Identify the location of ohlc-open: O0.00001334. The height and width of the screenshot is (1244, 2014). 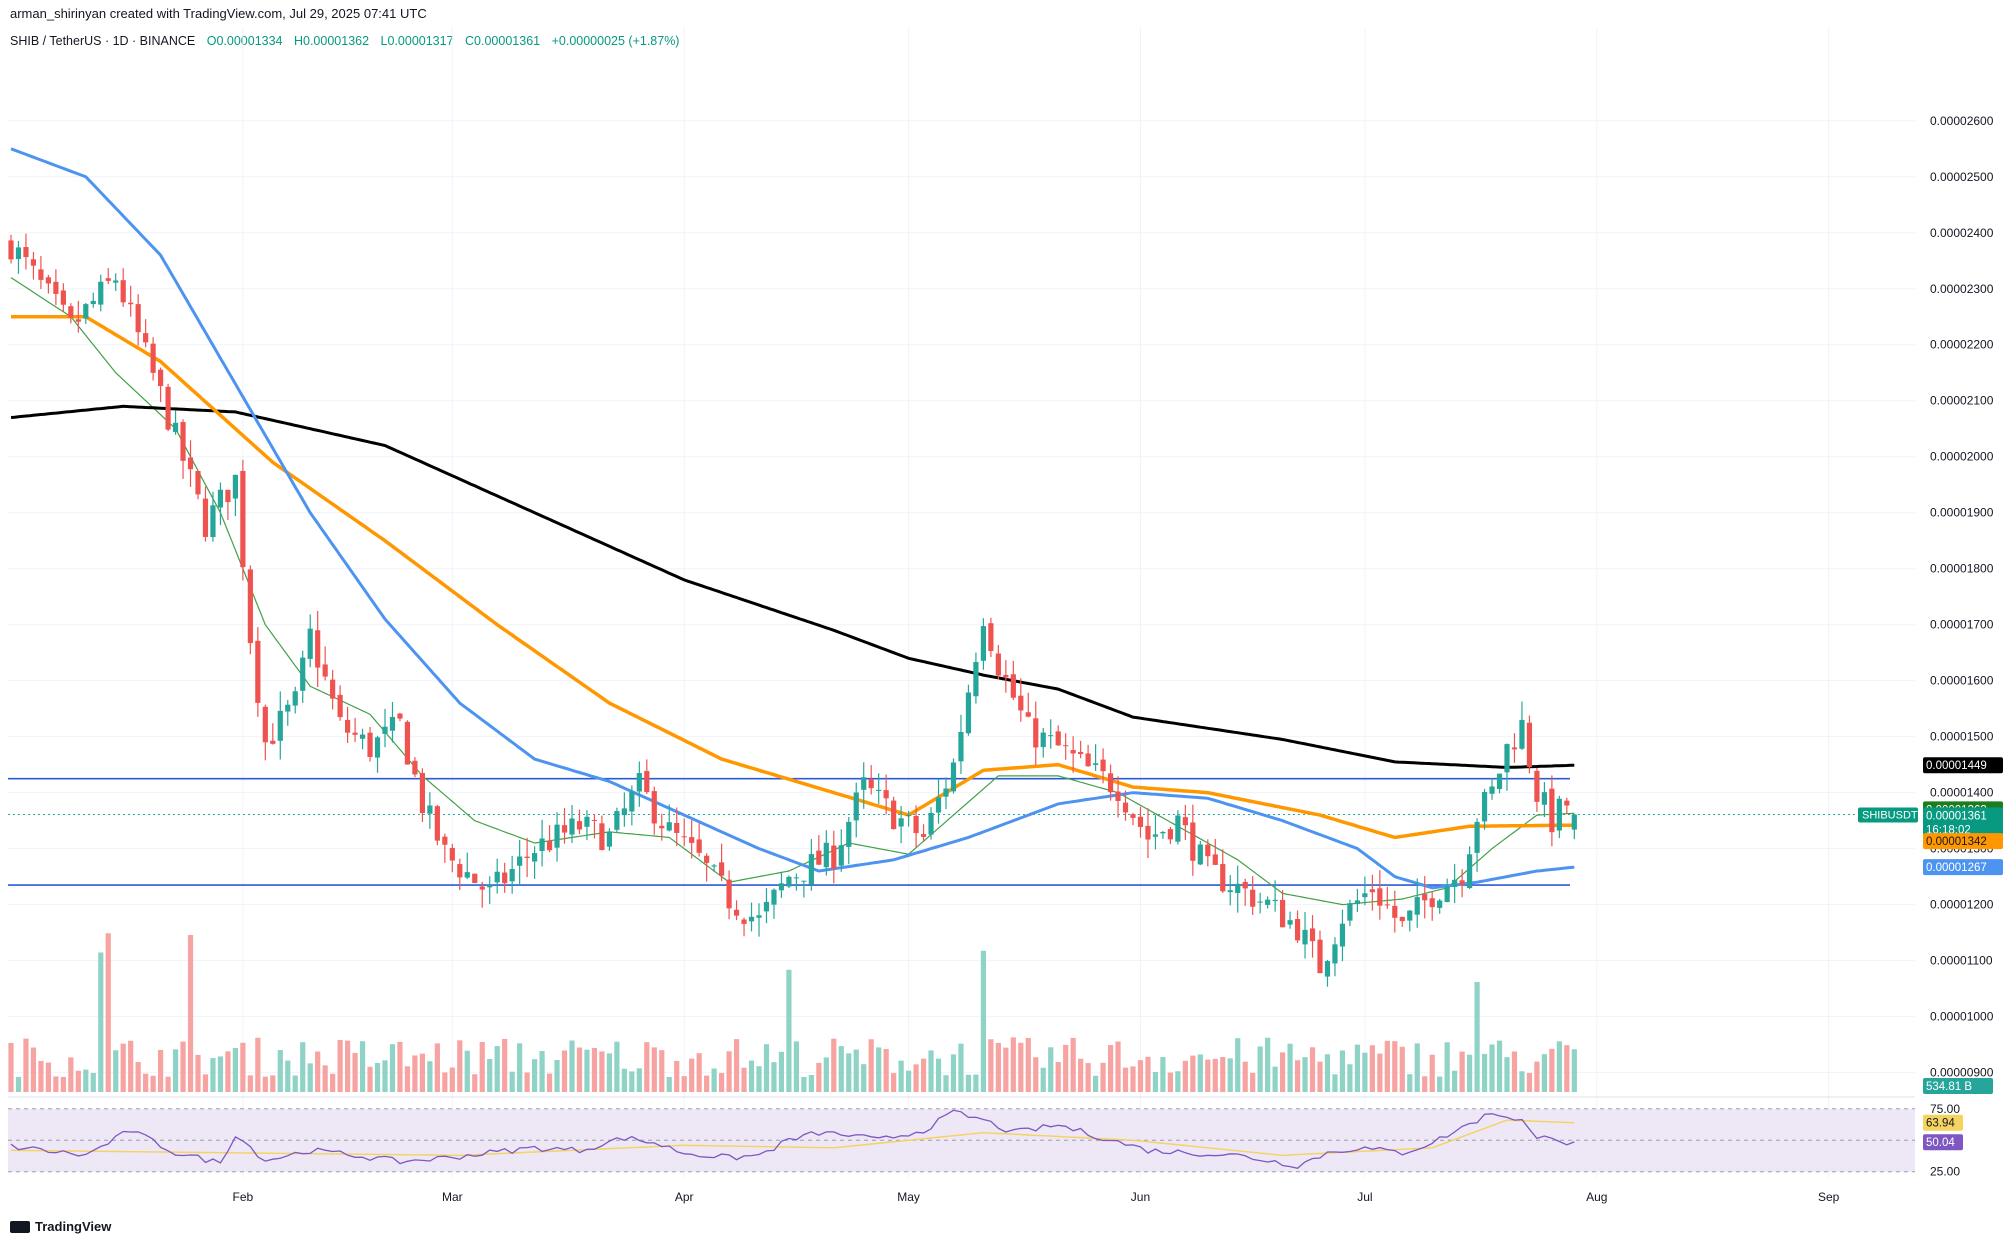
(244, 41).